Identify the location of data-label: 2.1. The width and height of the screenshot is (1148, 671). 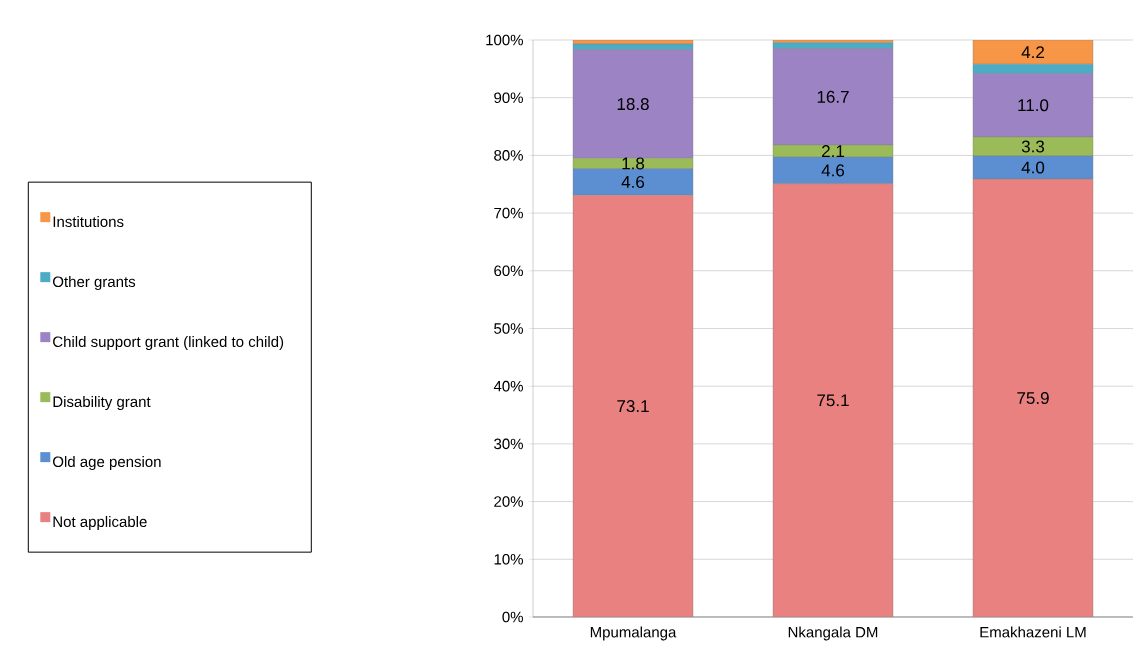
(833, 151).